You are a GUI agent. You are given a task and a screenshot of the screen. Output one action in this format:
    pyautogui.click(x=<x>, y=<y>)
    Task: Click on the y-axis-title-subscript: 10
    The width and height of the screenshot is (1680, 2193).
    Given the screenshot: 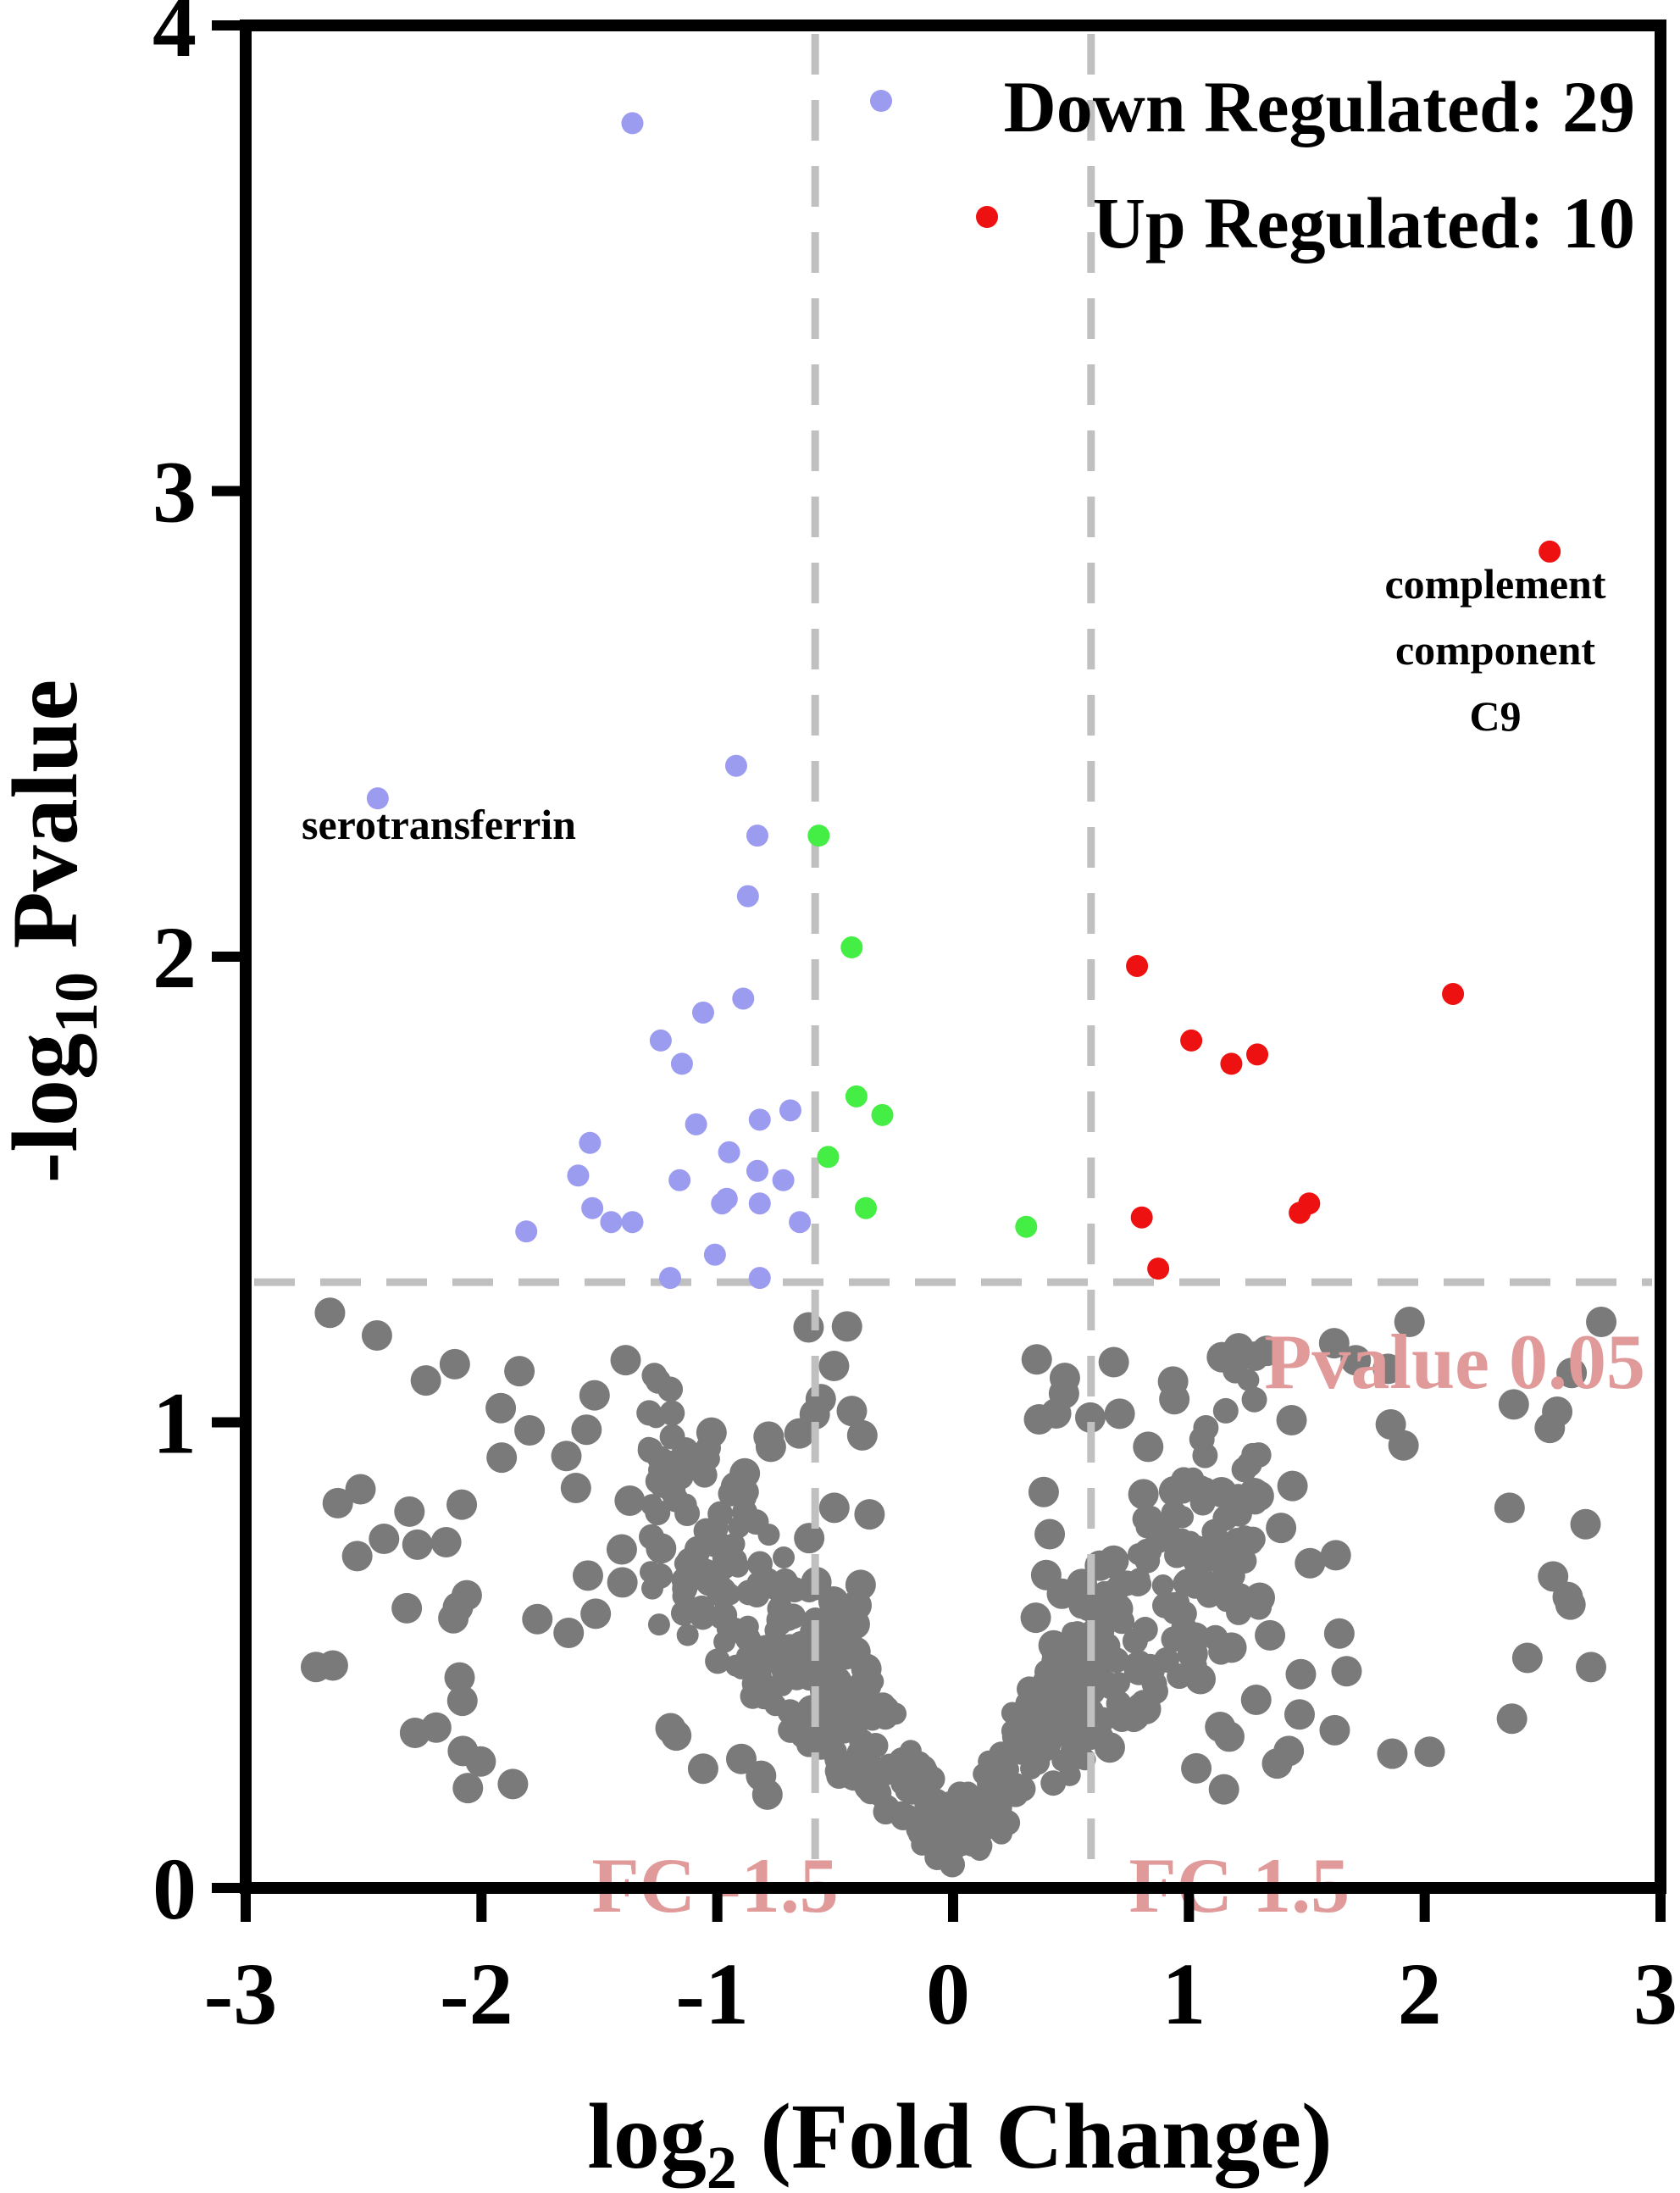 What is the action you would take?
    pyautogui.click(x=76, y=1003)
    